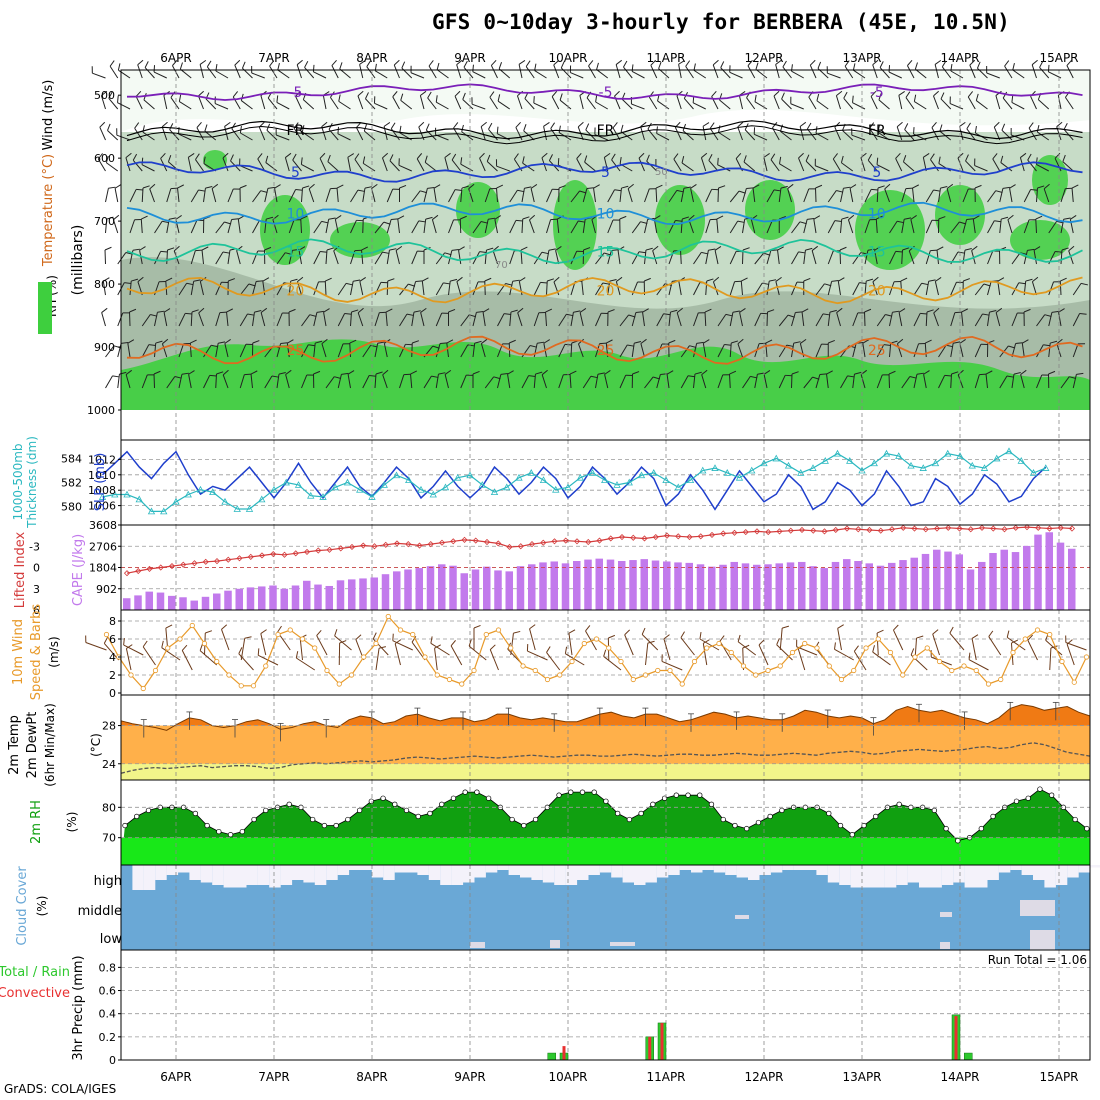 The width and height of the screenshot is (1100, 1100). Describe the element at coordinates (861, 58) in the screenshot. I see `top-date-label: 13APR` at that location.